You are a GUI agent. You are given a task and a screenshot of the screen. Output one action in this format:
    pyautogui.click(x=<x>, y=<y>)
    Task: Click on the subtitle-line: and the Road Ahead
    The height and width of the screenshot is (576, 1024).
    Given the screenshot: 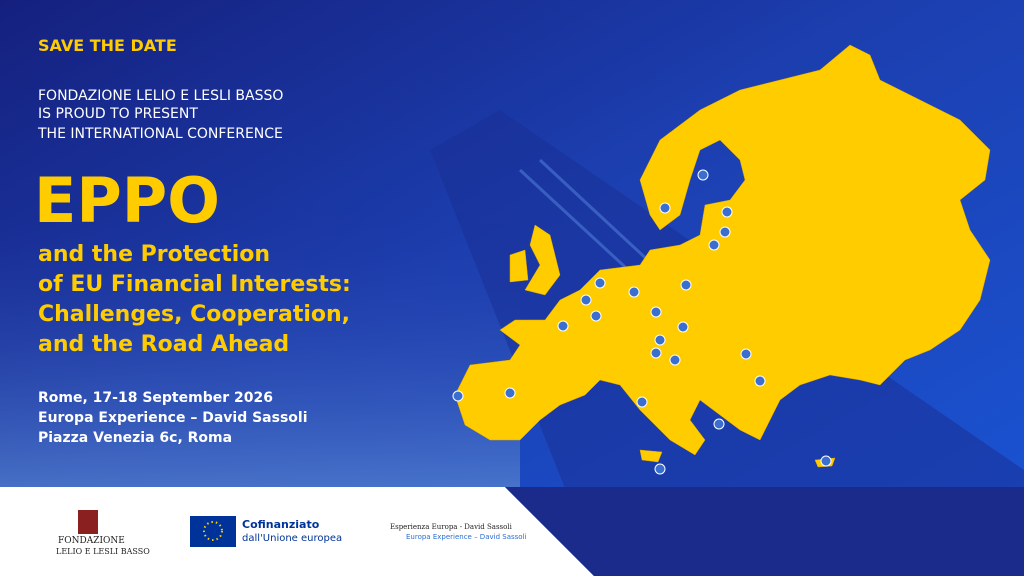 What is the action you would take?
    pyautogui.click(x=164, y=344)
    